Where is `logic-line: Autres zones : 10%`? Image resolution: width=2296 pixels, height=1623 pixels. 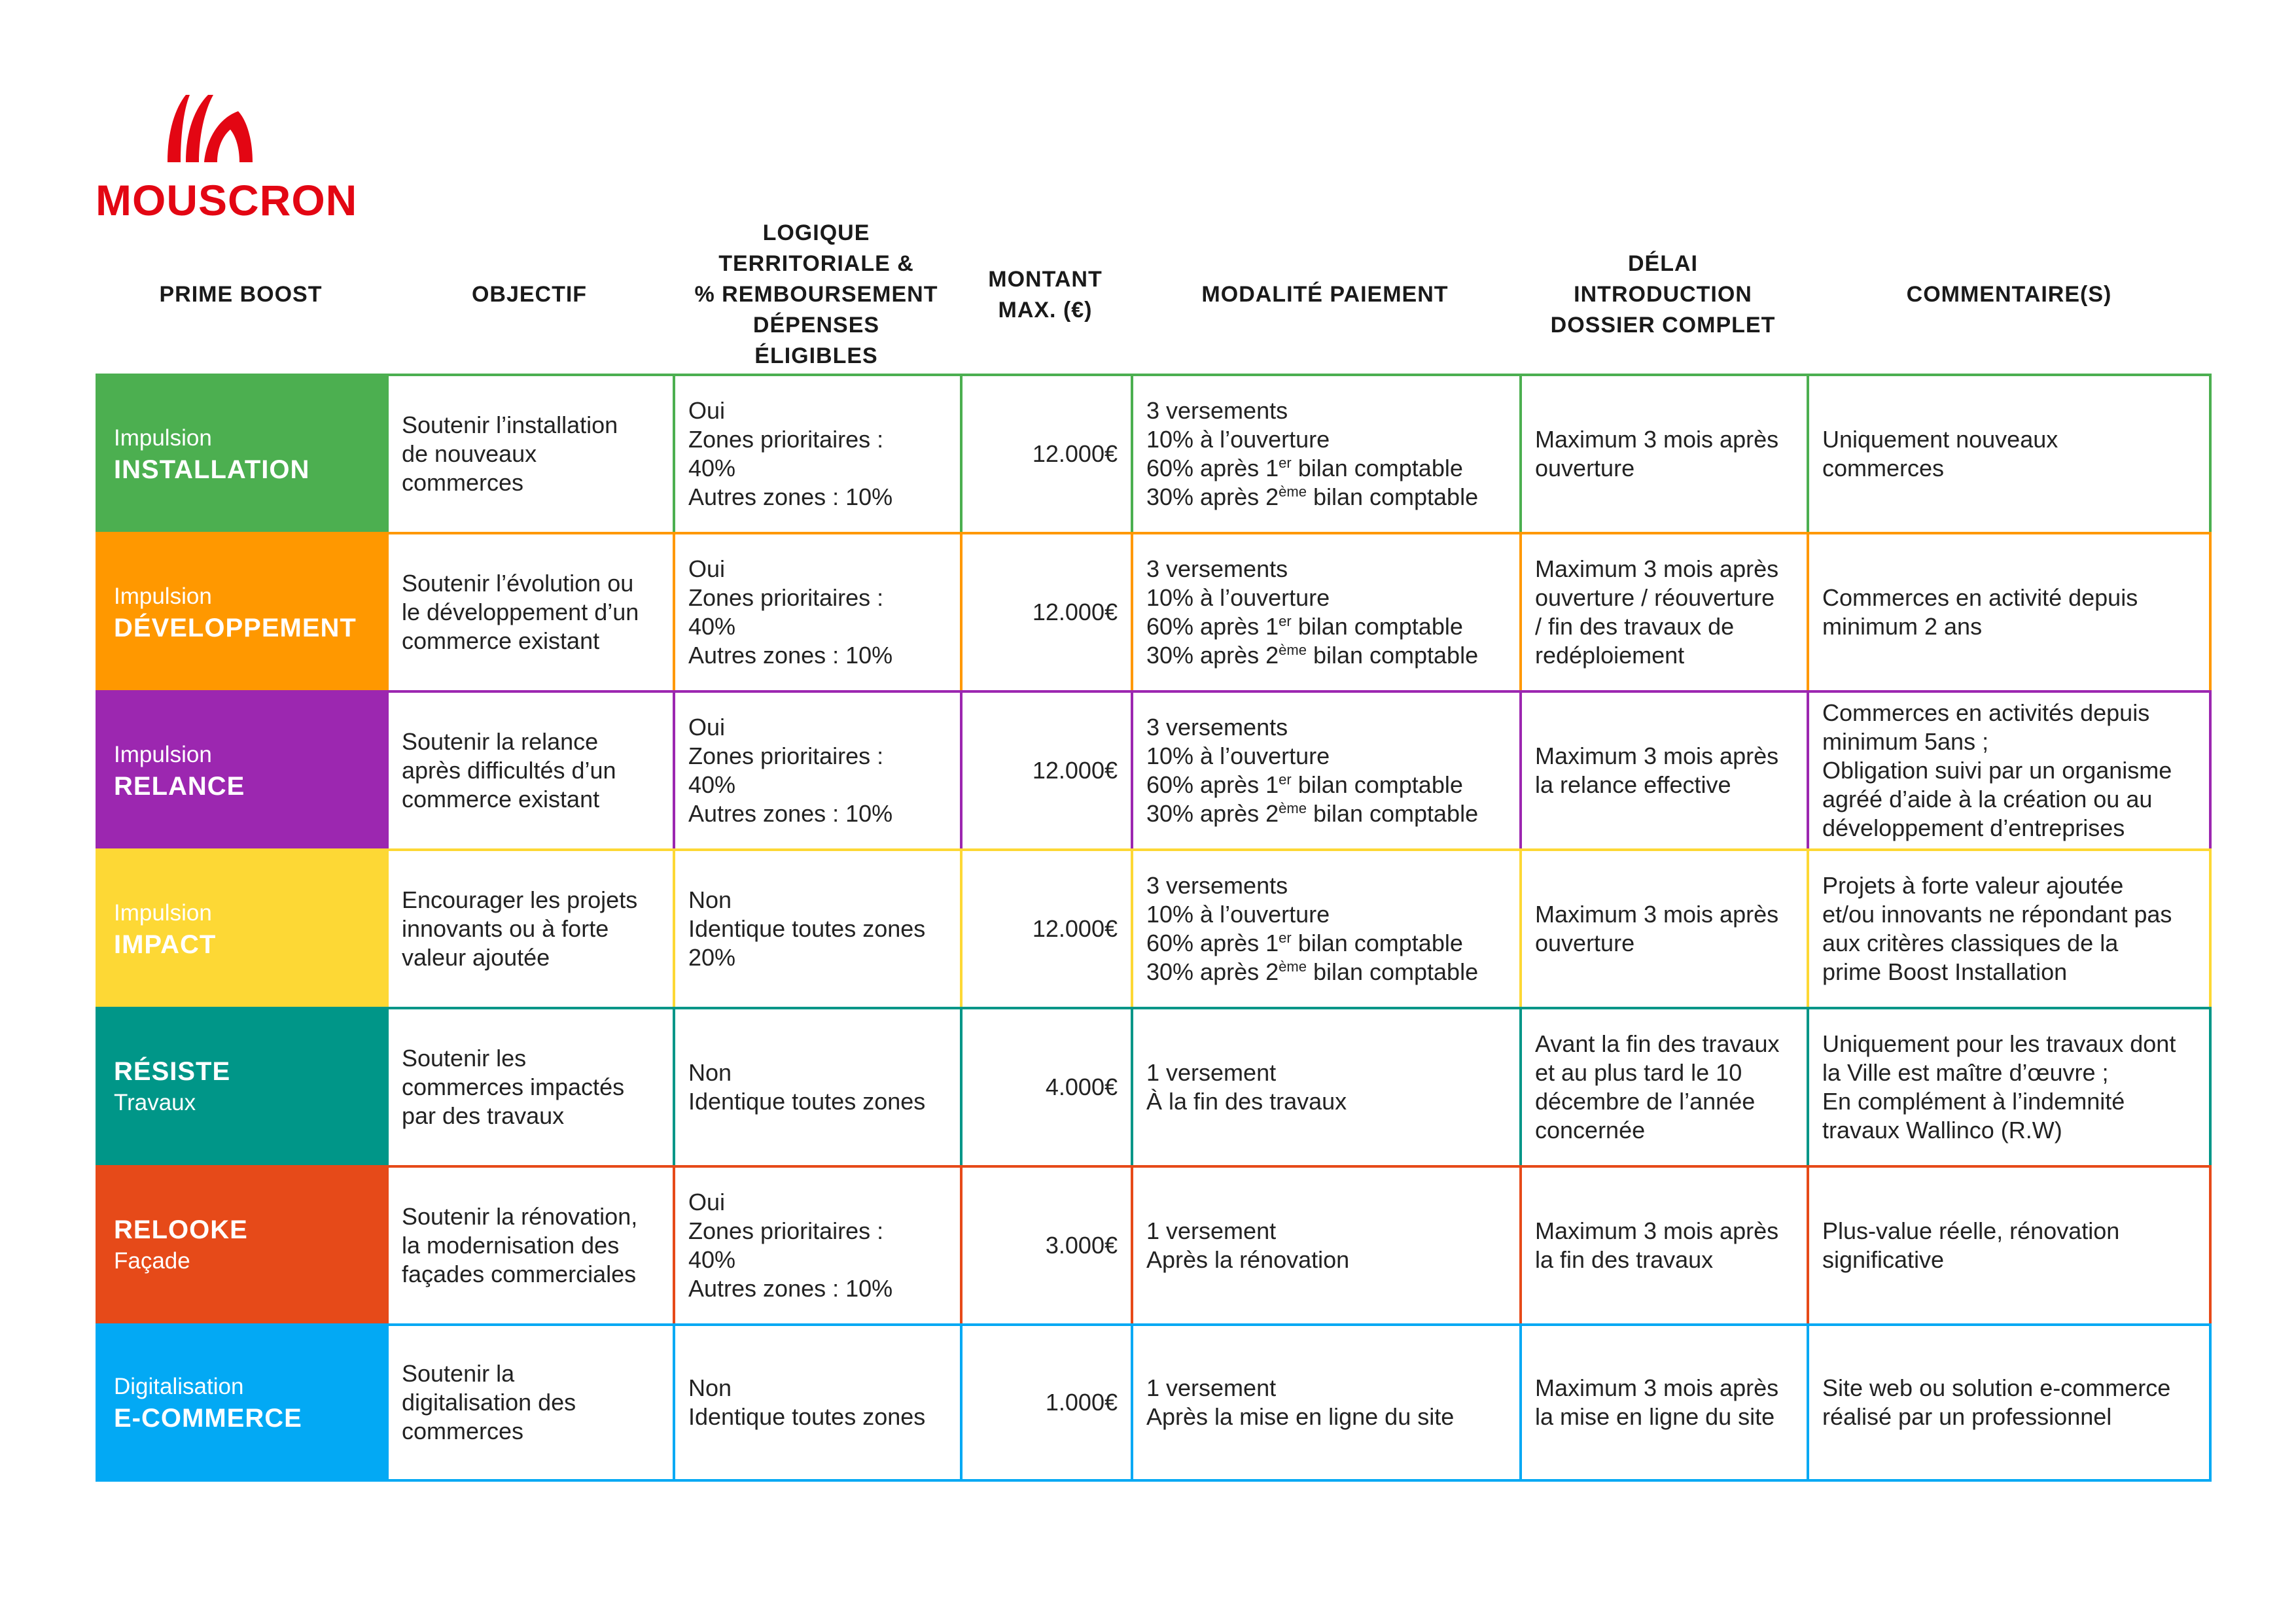
logic-line: Autres zones : 10% is located at coordinates (791, 656).